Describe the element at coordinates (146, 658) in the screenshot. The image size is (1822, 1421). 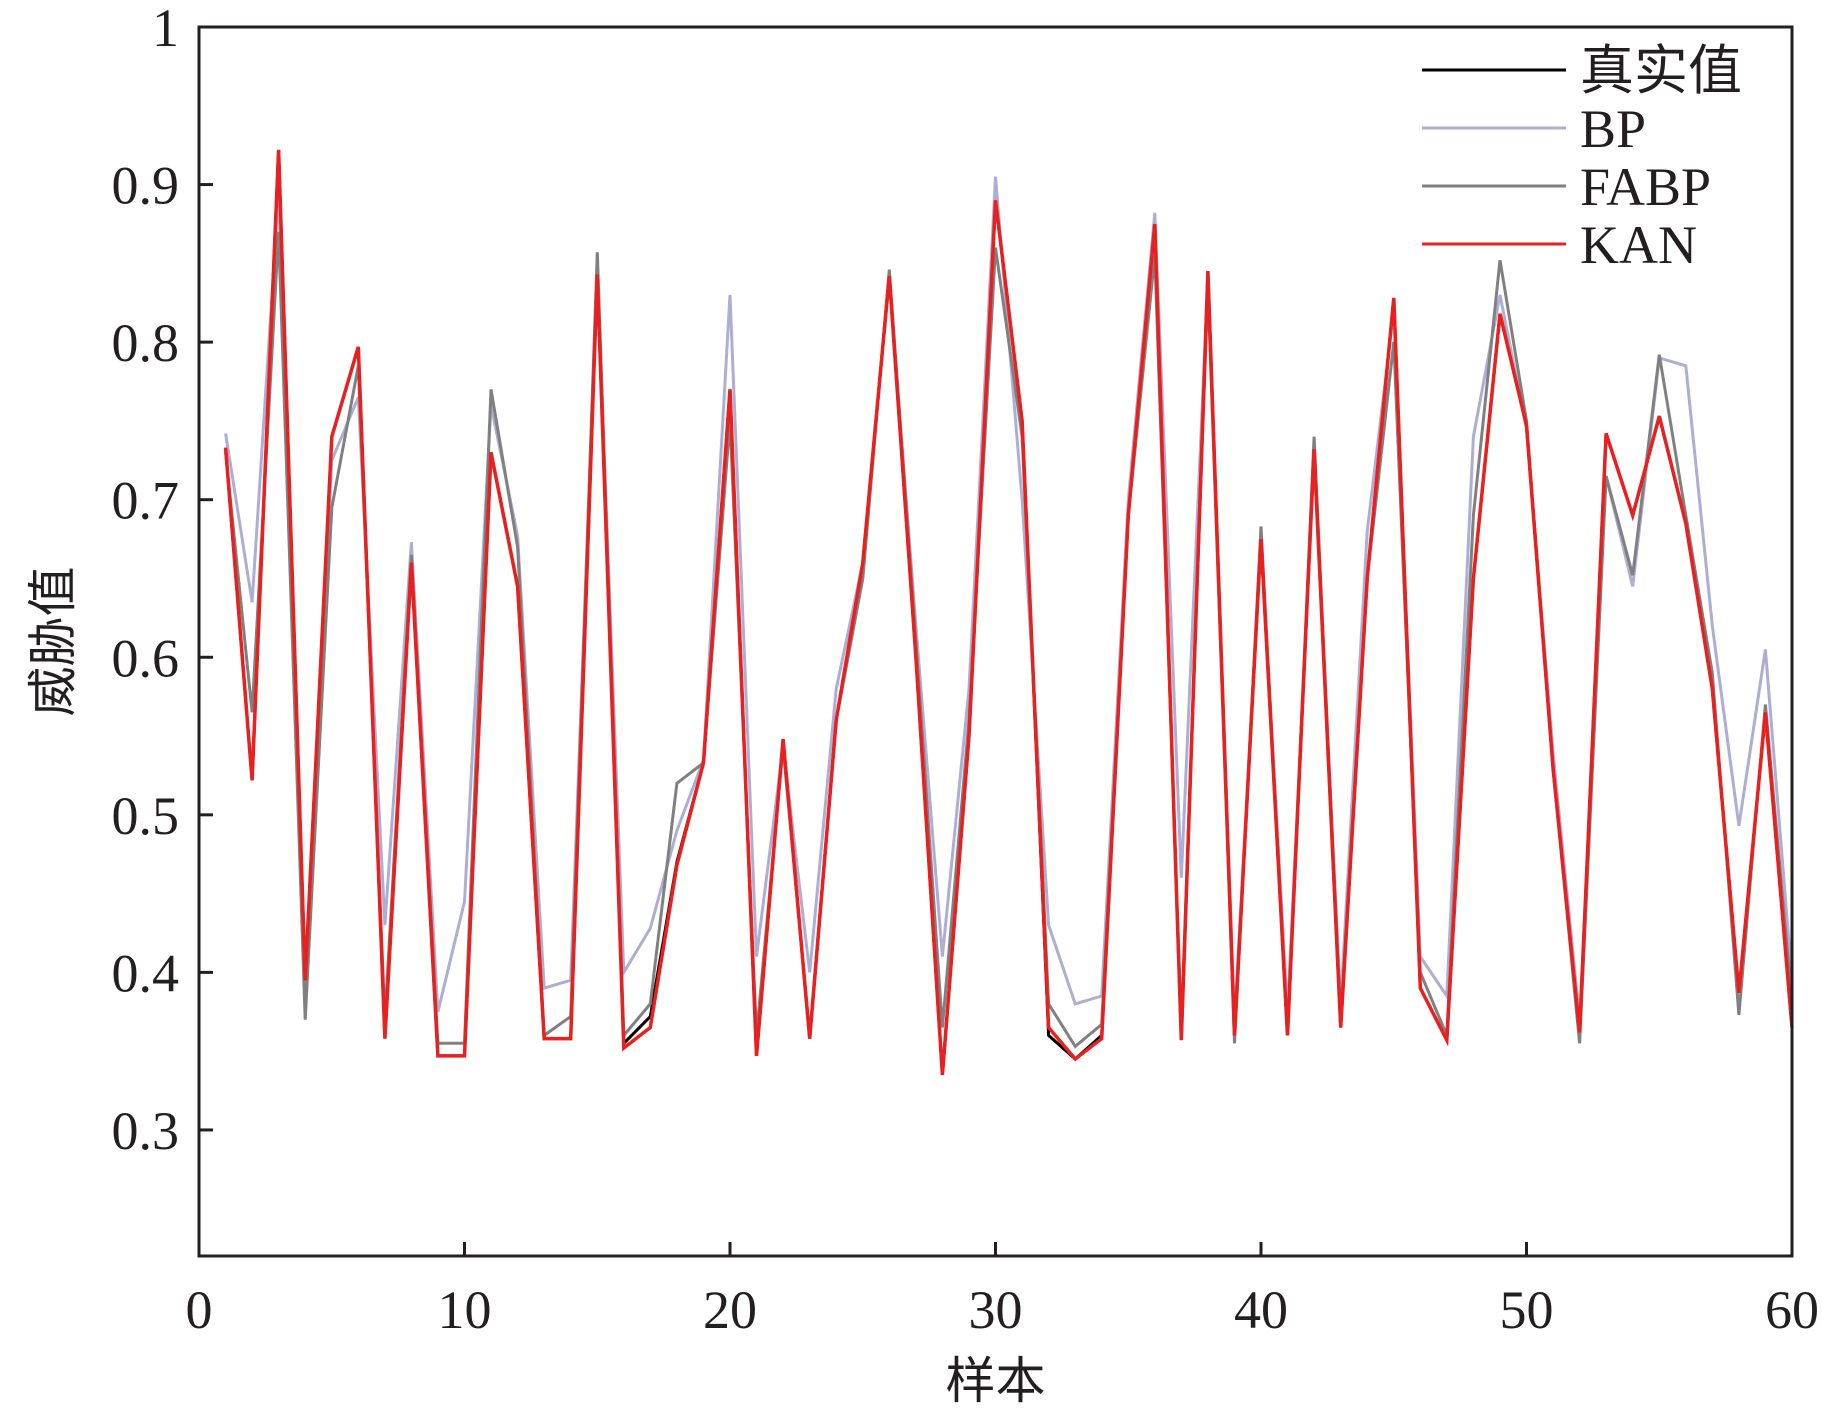
I see `y-tick-label: 0.6` at that location.